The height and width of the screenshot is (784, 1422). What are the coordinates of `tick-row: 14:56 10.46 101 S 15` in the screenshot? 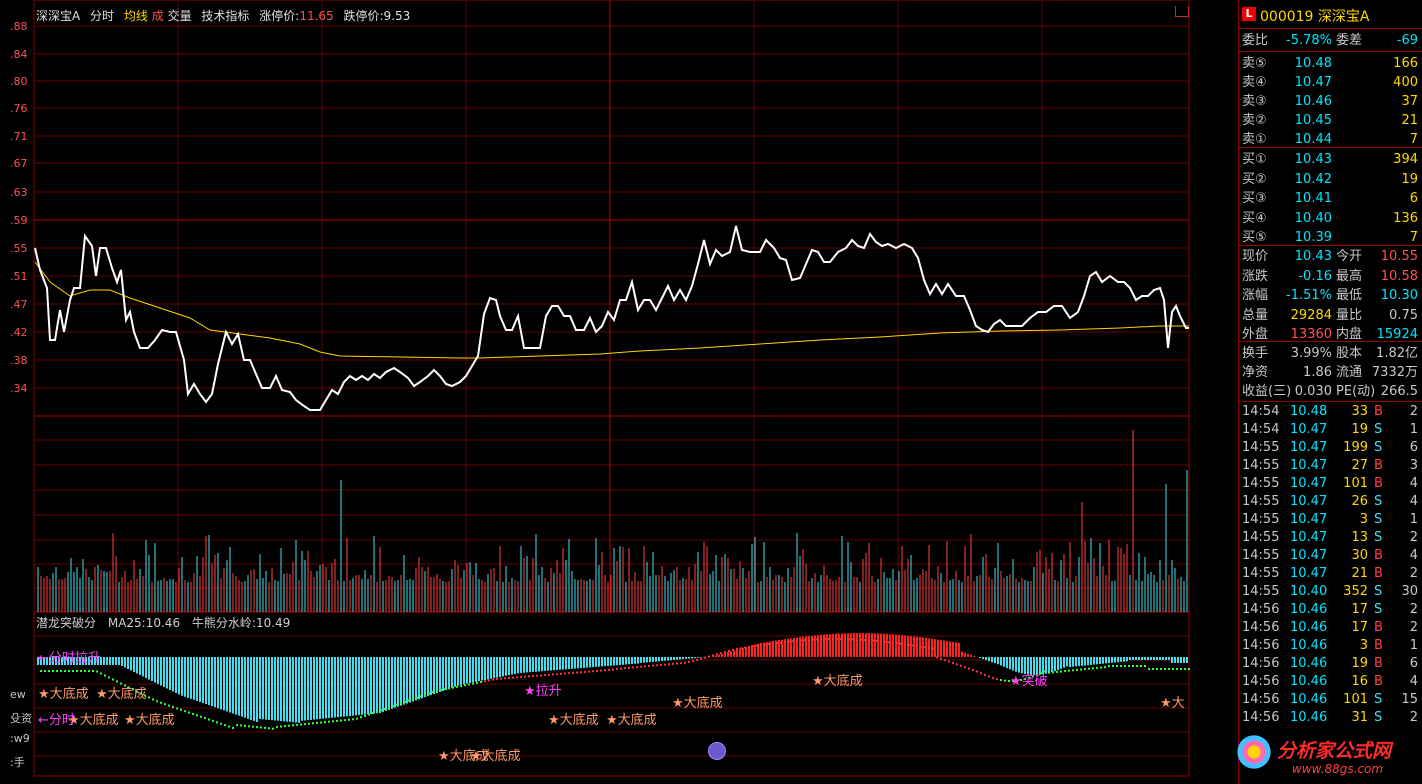 It's located at (1330, 700).